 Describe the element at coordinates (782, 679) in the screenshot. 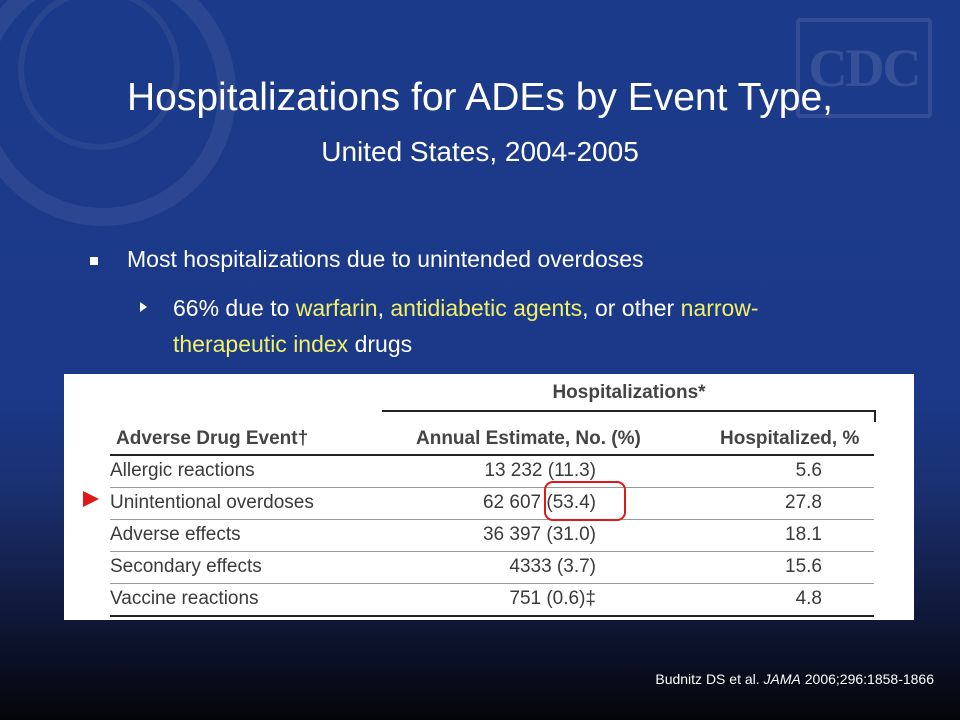

I see `citation-journal: JAMA` at that location.